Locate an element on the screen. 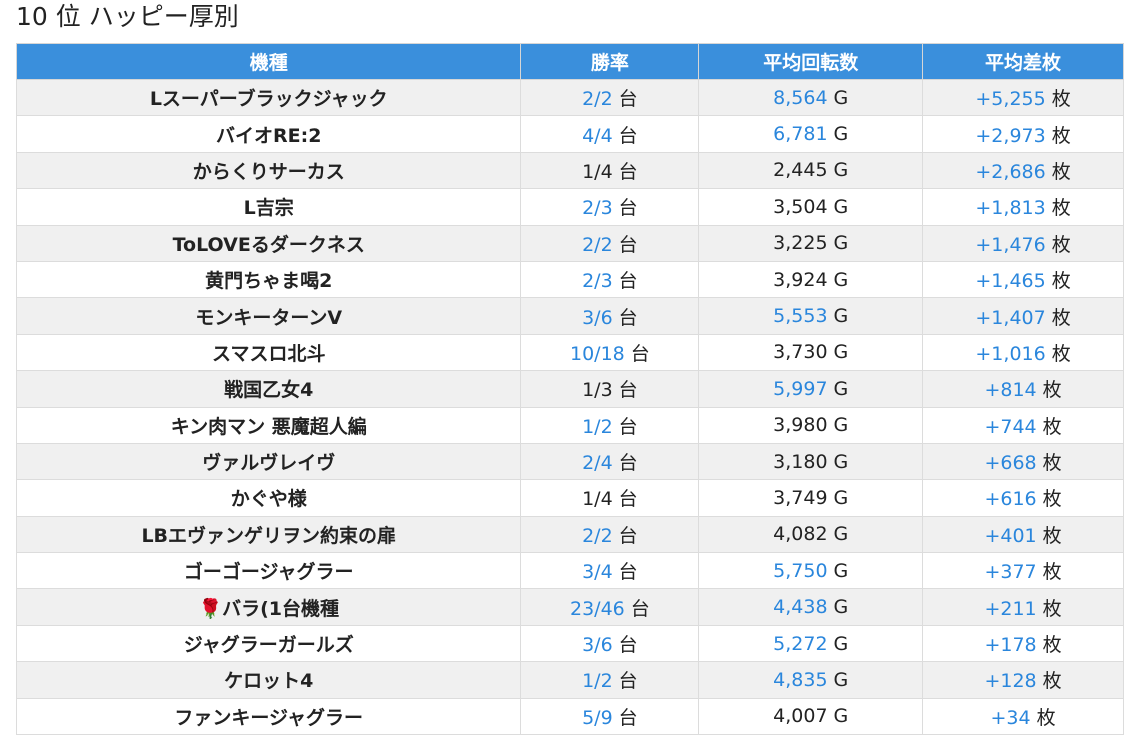  model-cell: ゴーゴージャグラー is located at coordinates (268, 571).